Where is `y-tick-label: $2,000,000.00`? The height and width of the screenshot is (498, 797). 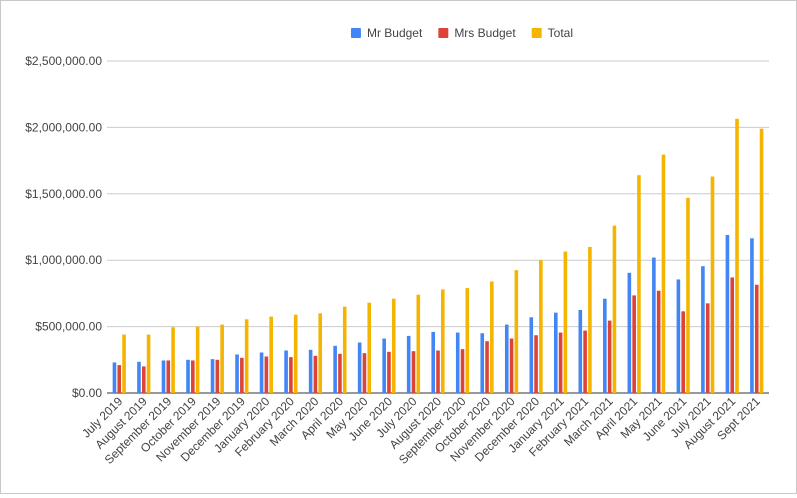 y-tick-label: $2,000,000.00 is located at coordinates (63, 127).